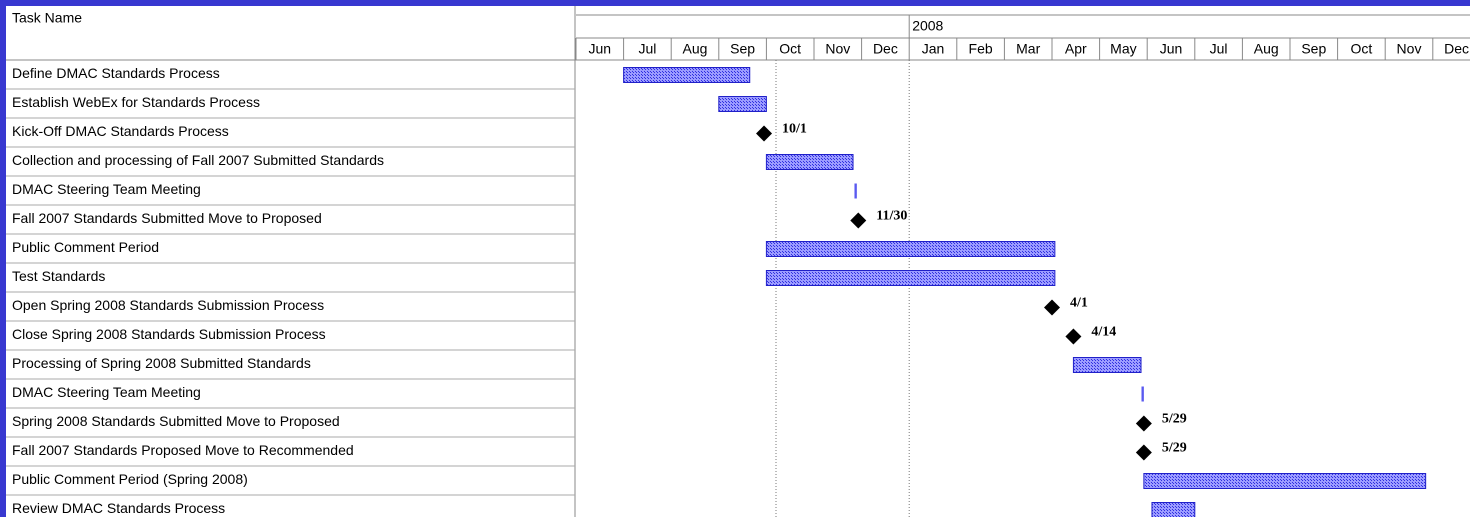 This screenshot has height=522, width=1470. What do you see at coordinates (735, 3) in the screenshot?
I see `window-top` at bounding box center [735, 3].